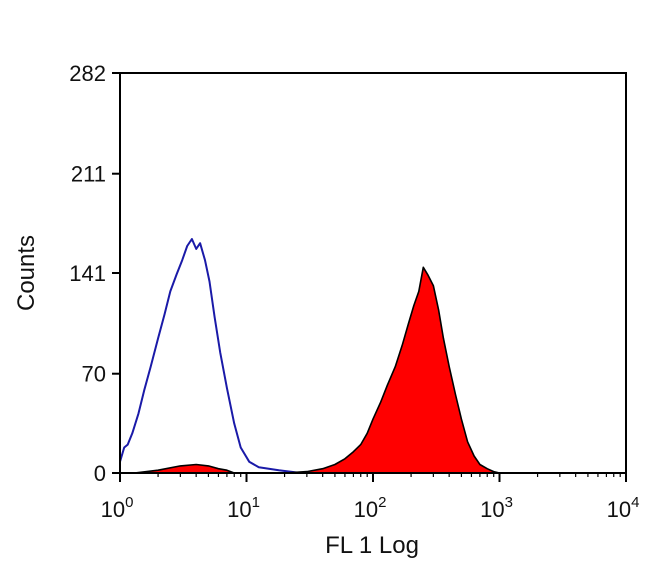 This screenshot has width=650, height=575. I want to click on x-tick-label: 10², so click(370, 508).